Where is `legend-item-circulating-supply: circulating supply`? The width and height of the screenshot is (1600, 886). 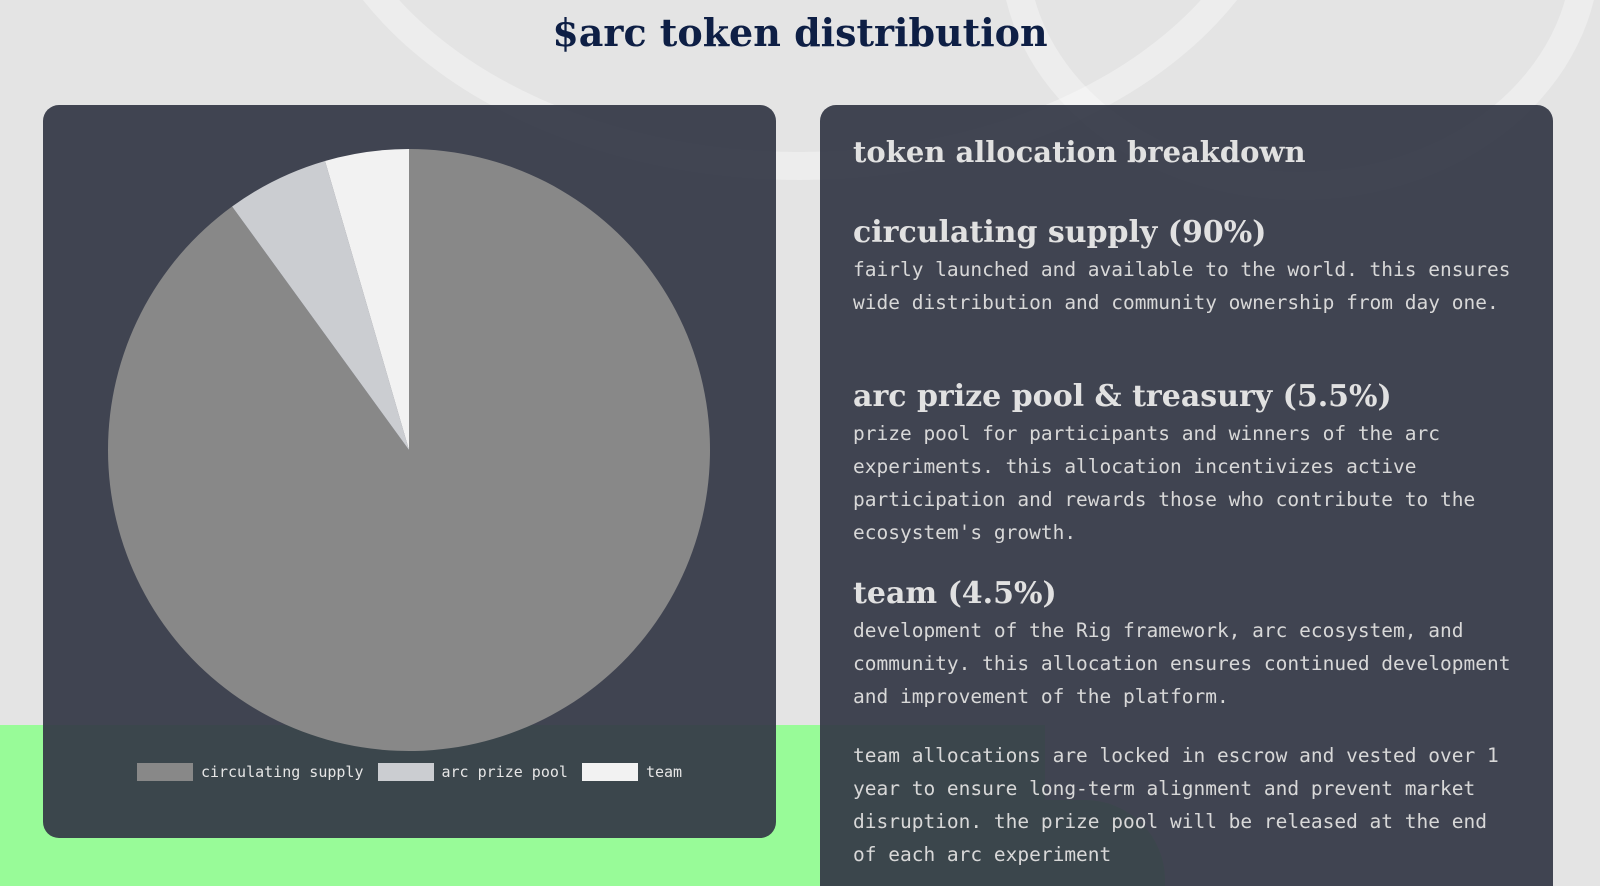
legend-item-circulating-supply: circulating supply is located at coordinates (250, 772).